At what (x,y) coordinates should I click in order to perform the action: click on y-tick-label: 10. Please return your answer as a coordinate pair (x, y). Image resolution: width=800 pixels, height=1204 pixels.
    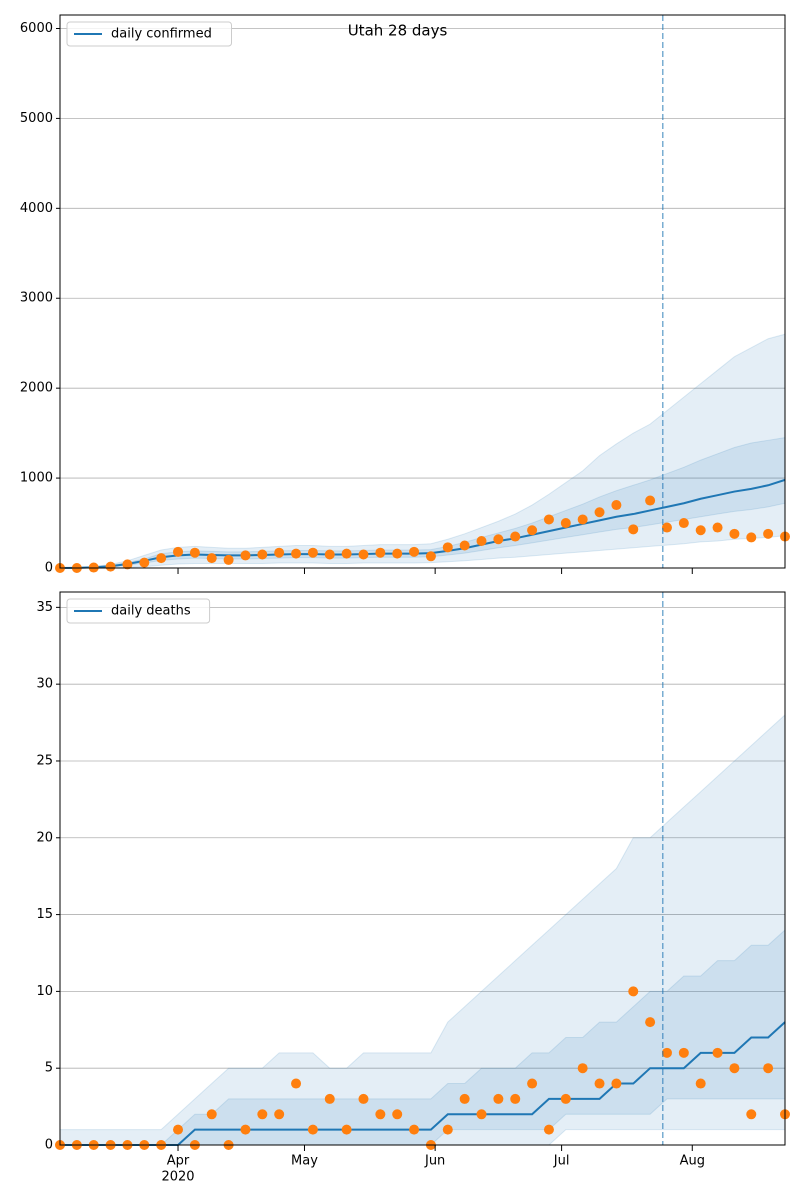
    Looking at the image, I should click on (44, 991).